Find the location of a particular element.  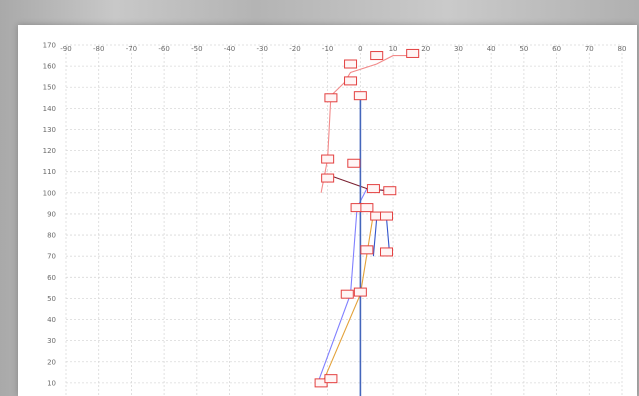

y-tick-label: 170 is located at coordinates (49, 46).